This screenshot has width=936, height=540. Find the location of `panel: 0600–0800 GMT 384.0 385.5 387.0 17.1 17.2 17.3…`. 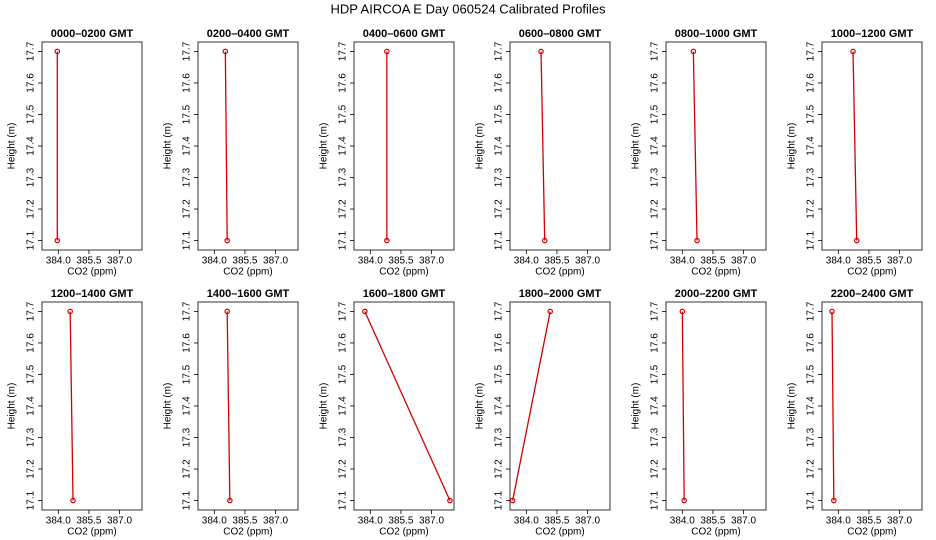

panel: 0600–0800 GMT 384.0 385.5 387.0 17.1 17.2 17.3… is located at coordinates (543, 153).